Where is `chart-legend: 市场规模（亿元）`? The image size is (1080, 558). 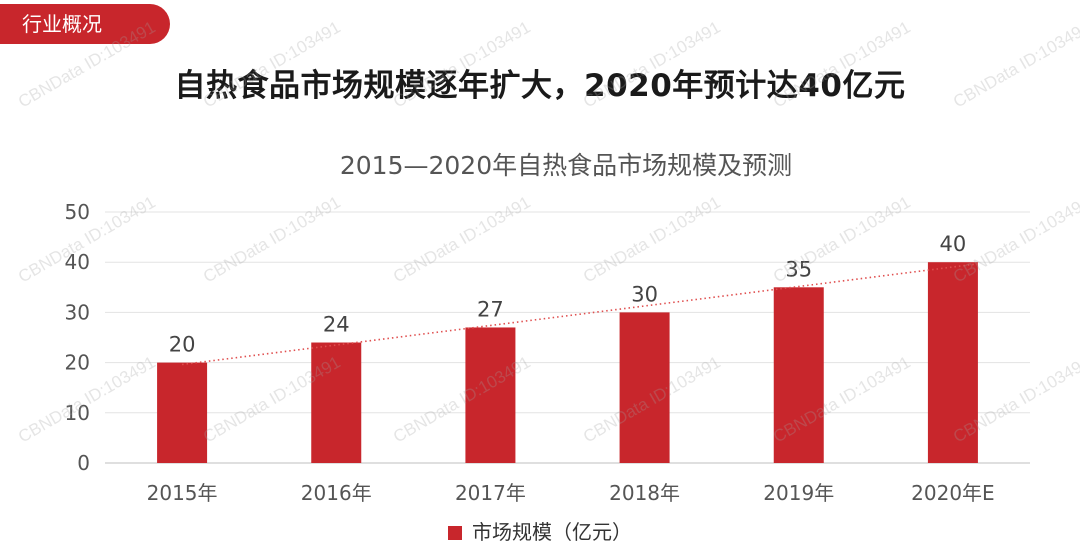 chart-legend: 市场规模（亿元） is located at coordinates (540, 530).